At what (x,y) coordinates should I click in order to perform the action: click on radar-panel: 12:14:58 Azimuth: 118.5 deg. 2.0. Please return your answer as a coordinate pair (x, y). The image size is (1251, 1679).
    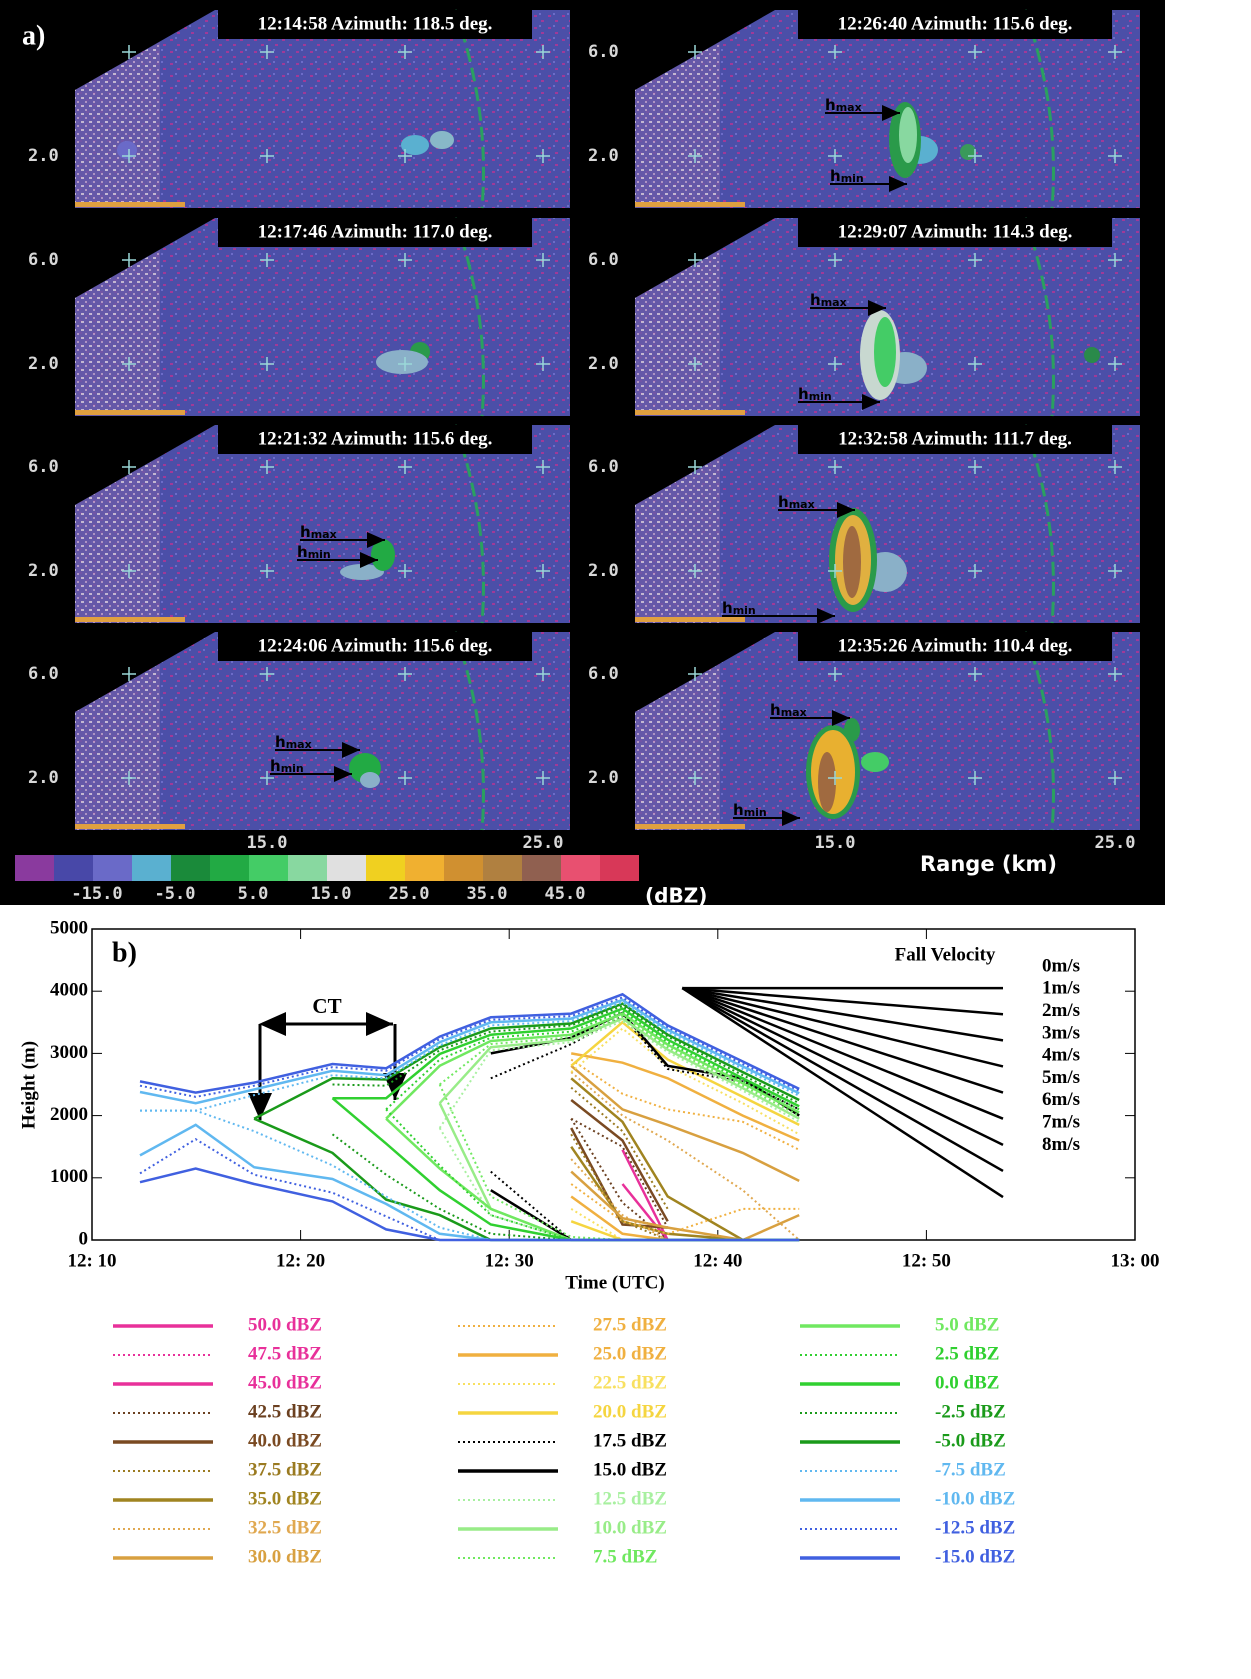
    Looking at the image, I should click on (299, 109).